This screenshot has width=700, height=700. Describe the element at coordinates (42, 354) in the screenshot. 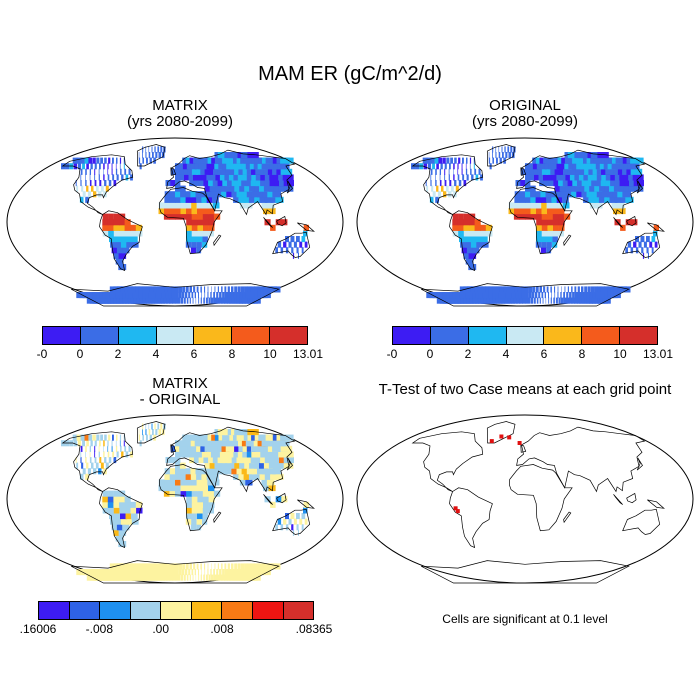

I see `colorbar-tick-label: -0` at that location.